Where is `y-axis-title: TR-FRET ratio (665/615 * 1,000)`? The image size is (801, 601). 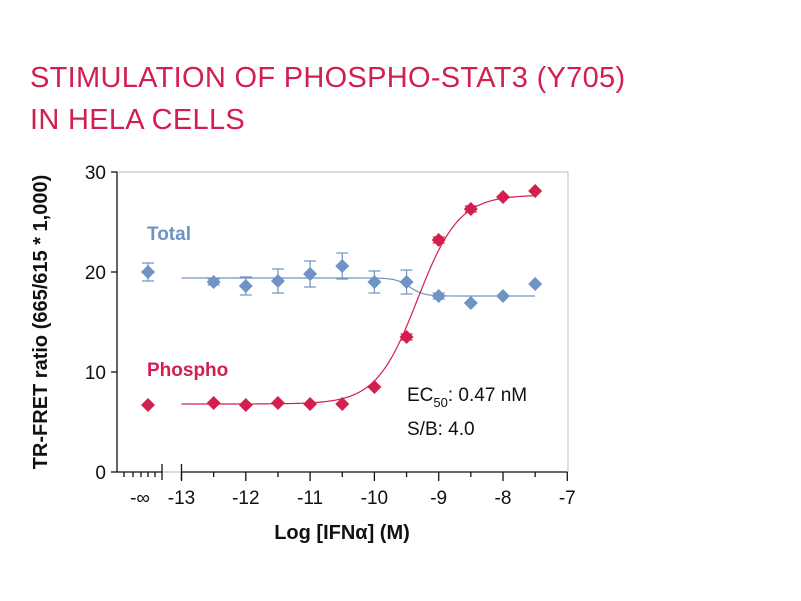 y-axis-title: TR-FRET ratio (665/615 * 1,000) is located at coordinates (41, 322).